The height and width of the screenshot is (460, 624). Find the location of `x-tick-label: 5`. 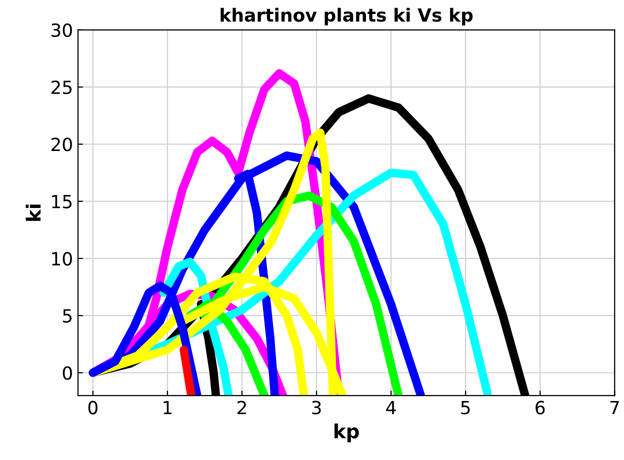

x-tick-label: 5 is located at coordinates (465, 407).